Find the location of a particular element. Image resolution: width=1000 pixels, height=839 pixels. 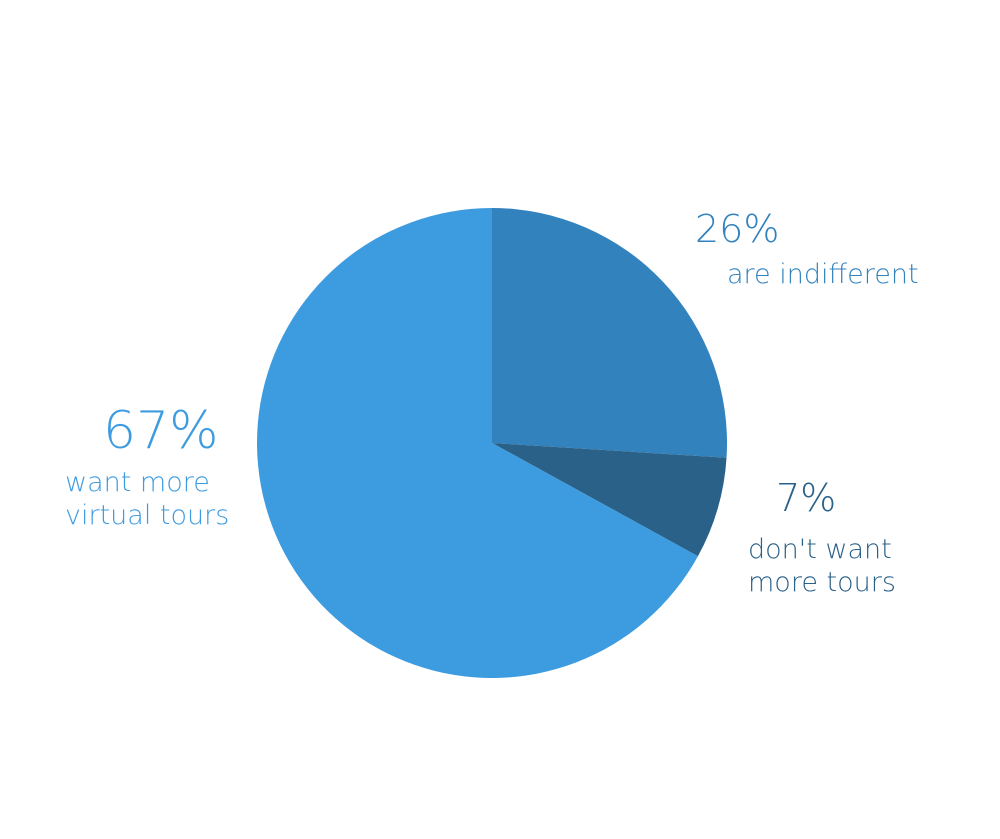

percent-label: 26% is located at coordinates (737, 229).